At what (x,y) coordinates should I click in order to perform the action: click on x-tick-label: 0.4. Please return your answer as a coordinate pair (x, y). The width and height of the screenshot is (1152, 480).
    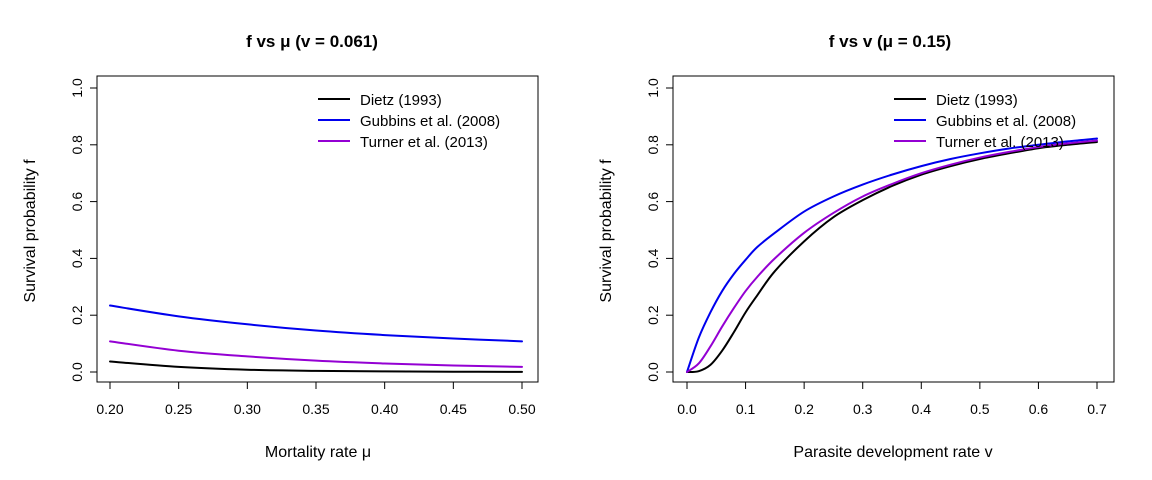
    Looking at the image, I should click on (922, 409).